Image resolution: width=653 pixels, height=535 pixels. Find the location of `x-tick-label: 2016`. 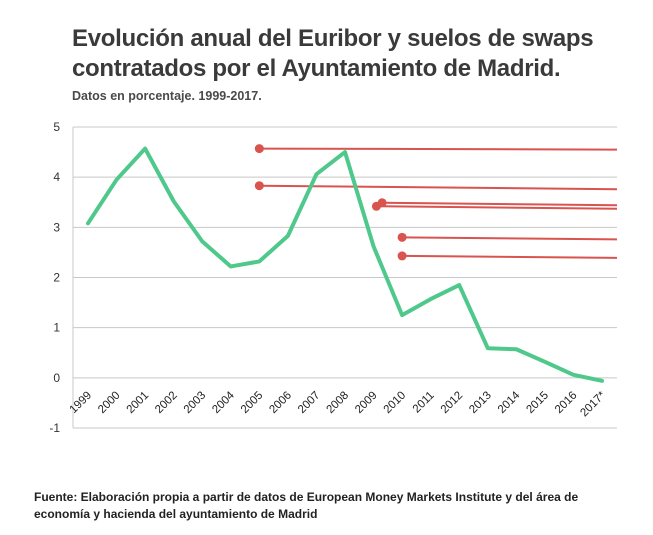

x-tick-label: 2016 is located at coordinates (566, 402).